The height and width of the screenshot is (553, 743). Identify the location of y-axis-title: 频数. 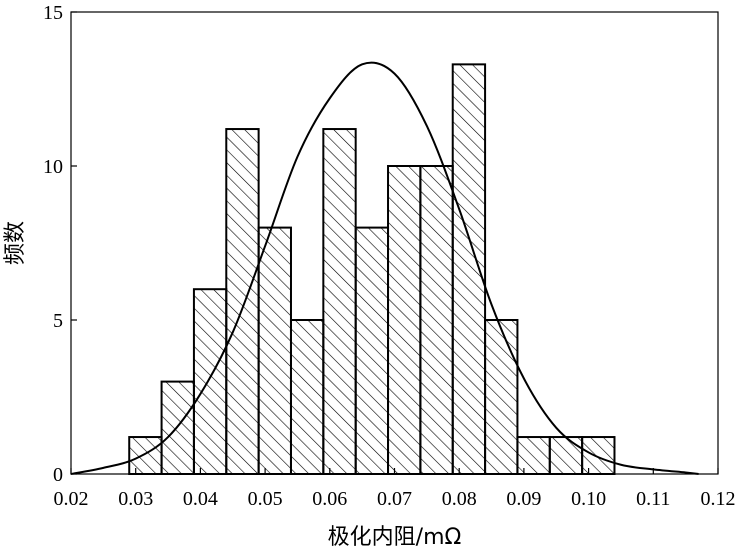
(15, 243).